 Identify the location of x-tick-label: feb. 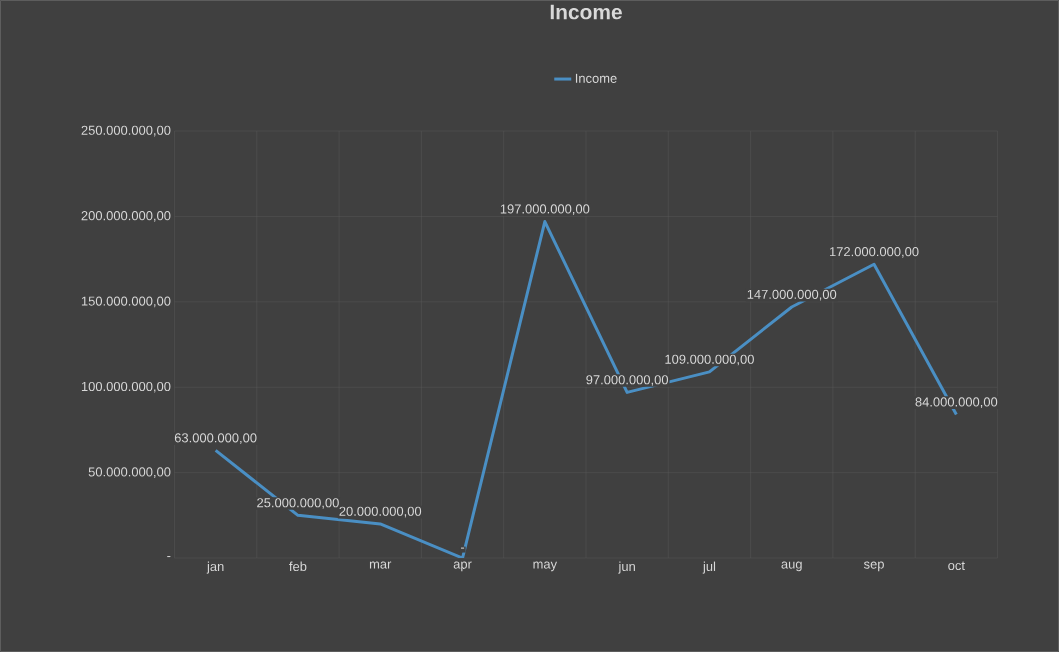
(298, 566).